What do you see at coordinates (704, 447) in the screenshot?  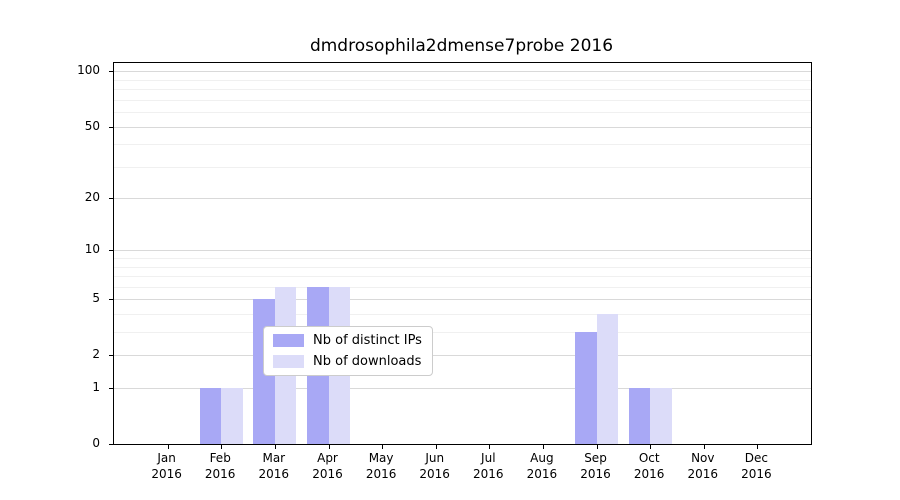 I see `x-tick-nov` at bounding box center [704, 447].